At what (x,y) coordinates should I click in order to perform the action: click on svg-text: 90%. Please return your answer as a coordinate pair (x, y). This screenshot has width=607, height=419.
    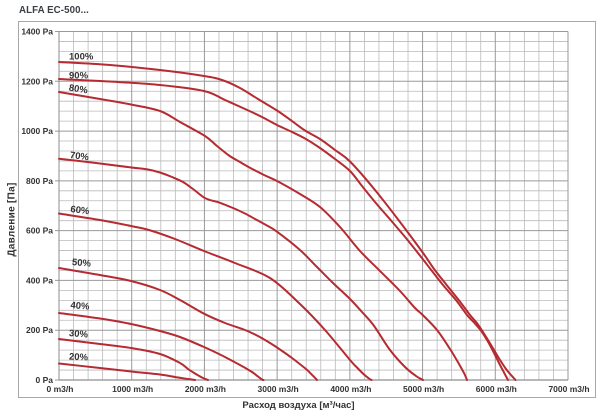
    Looking at the image, I should click on (79, 76).